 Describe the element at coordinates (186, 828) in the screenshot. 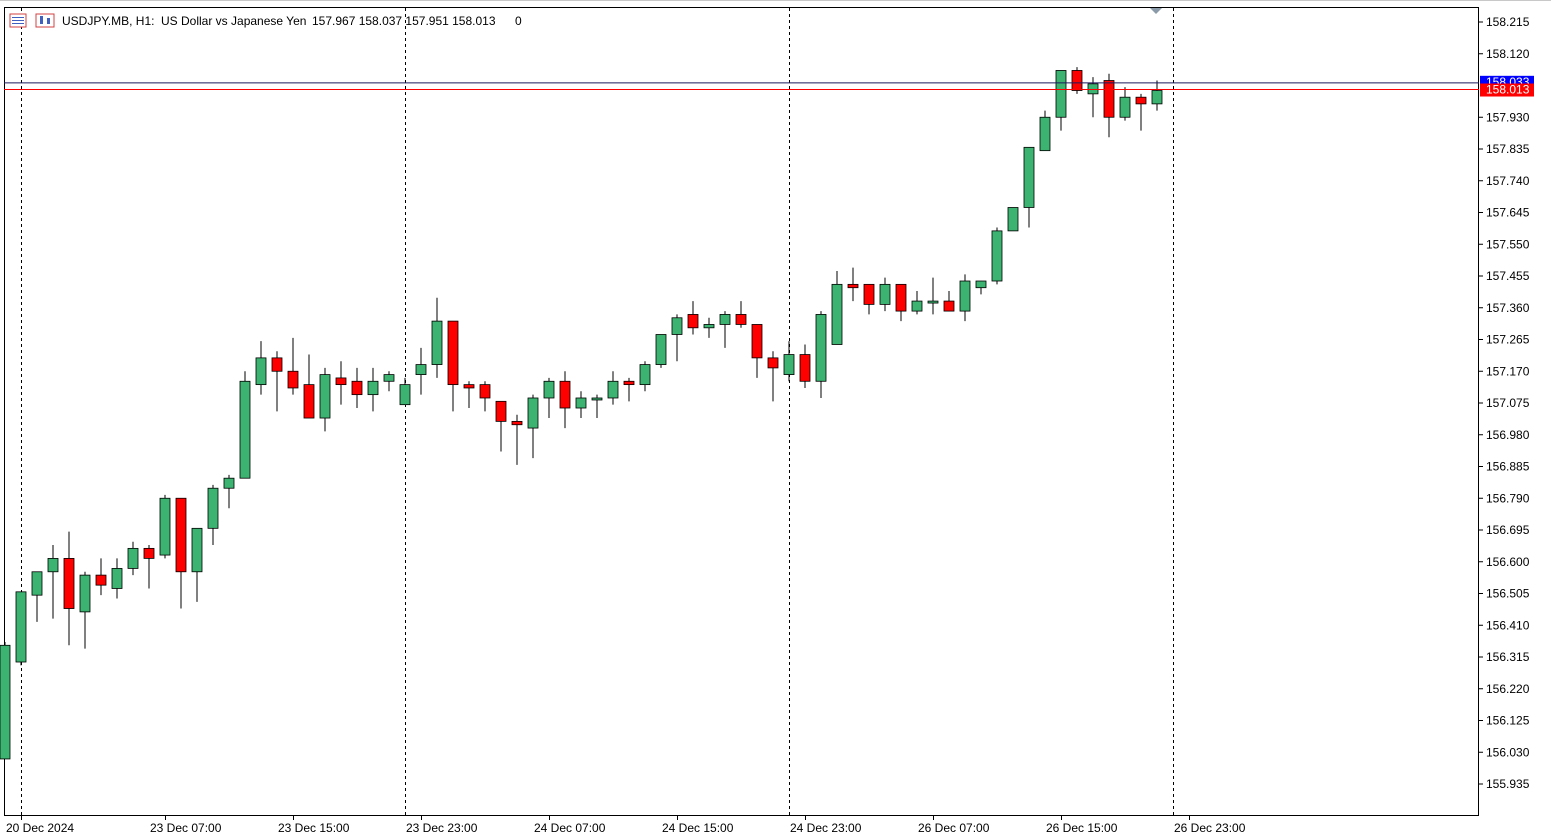

I see `time-tick-label: 23 Dec 07:00` at that location.